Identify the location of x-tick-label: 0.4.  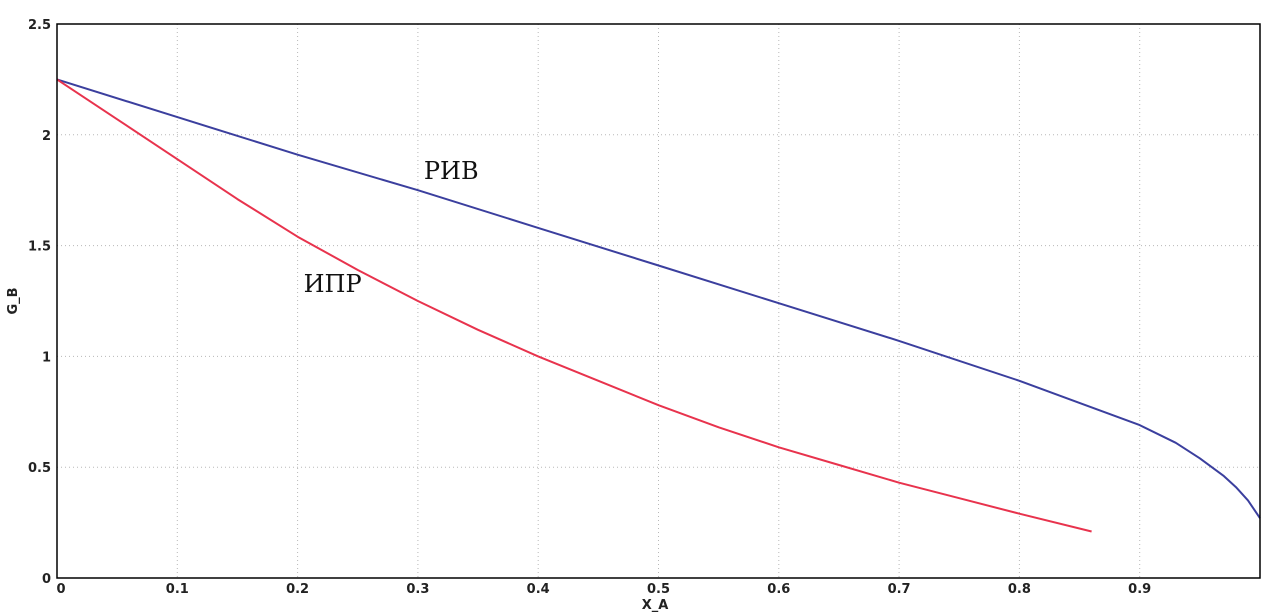
(538, 589).